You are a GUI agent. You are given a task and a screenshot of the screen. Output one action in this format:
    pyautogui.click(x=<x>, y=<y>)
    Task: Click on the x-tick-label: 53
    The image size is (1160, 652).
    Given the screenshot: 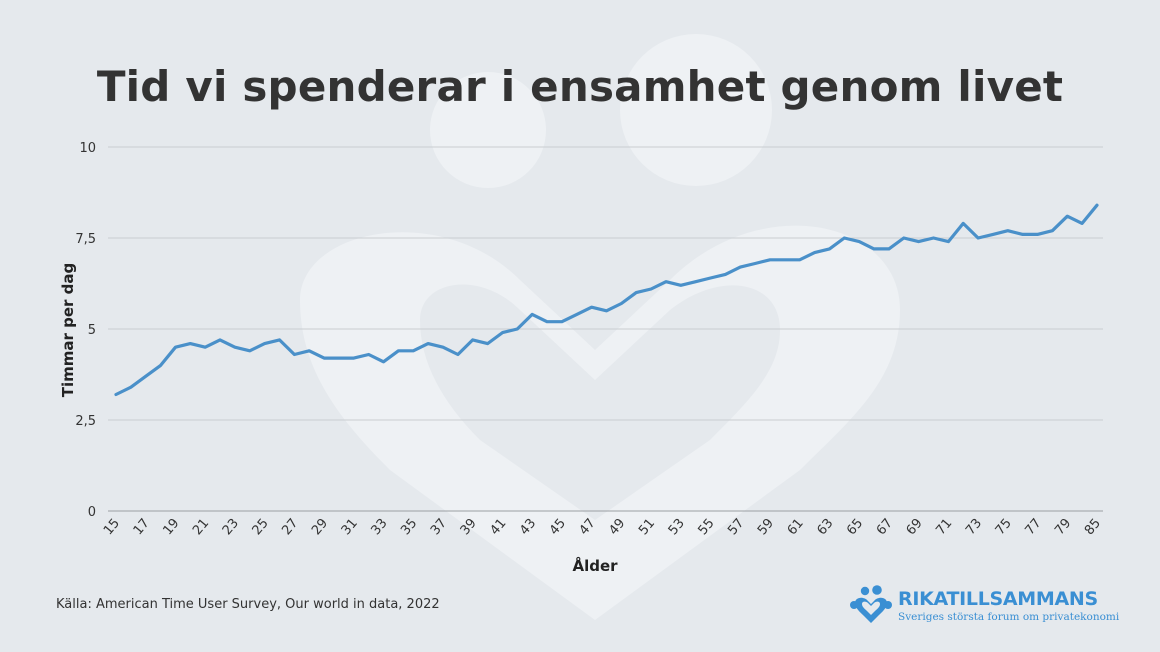 What is the action you would take?
    pyautogui.click(x=677, y=527)
    